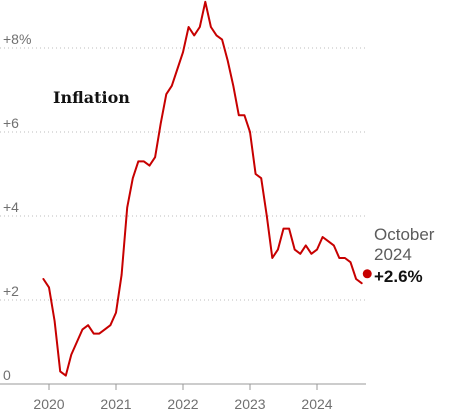  I want to click on y-axis-ticks: 0 +2 +4 +6 +8%, so click(17, 207).